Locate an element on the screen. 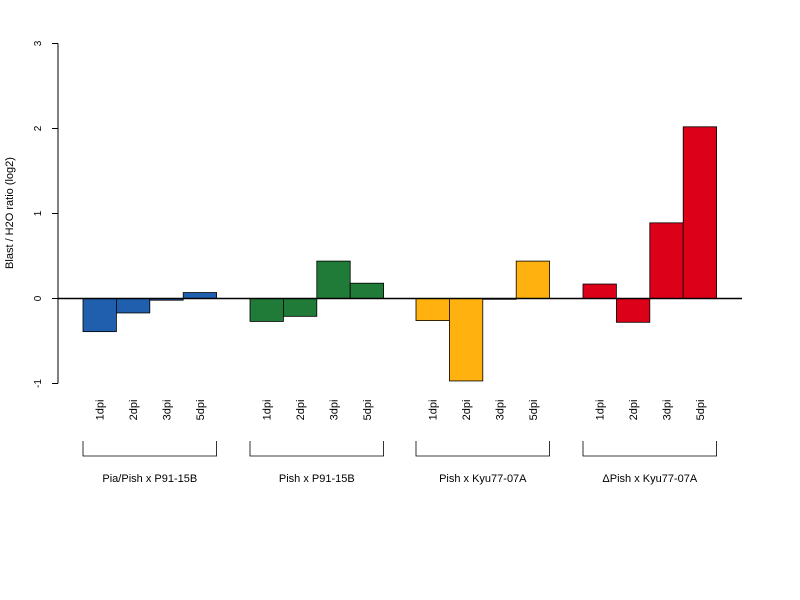 The height and width of the screenshot is (600, 800). y-axis: -1 0 1 2 3 is located at coordinates (46, 214).